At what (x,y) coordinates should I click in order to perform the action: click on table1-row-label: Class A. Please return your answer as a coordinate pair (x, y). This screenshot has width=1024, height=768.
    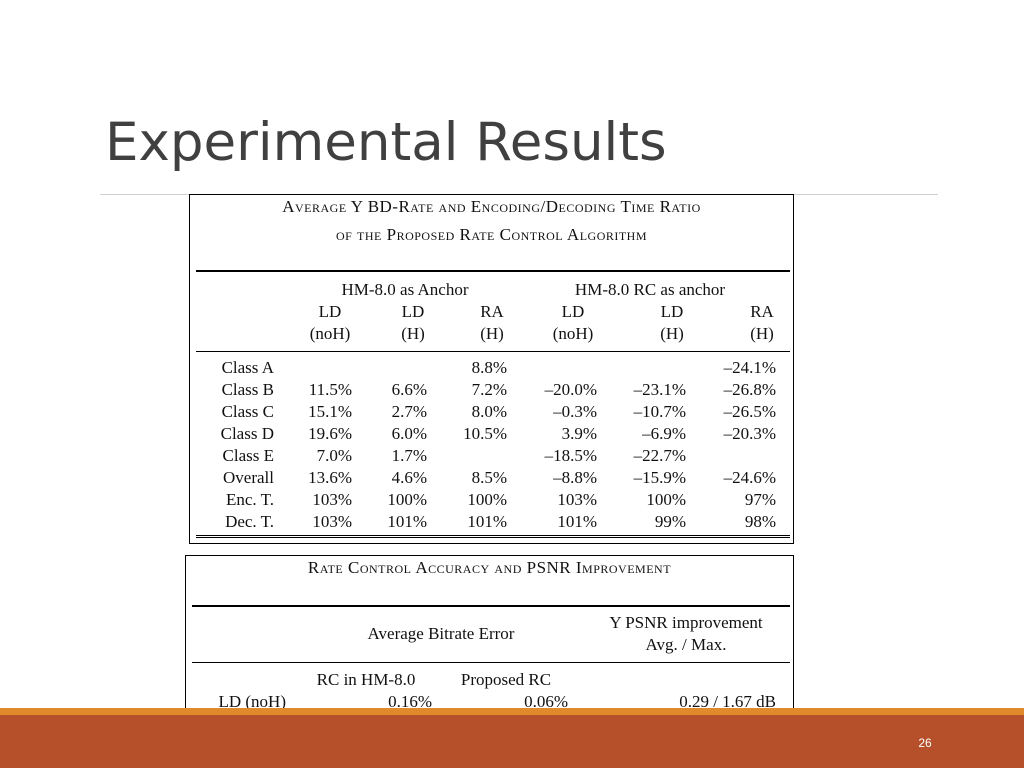
    Looking at the image, I should click on (247, 367).